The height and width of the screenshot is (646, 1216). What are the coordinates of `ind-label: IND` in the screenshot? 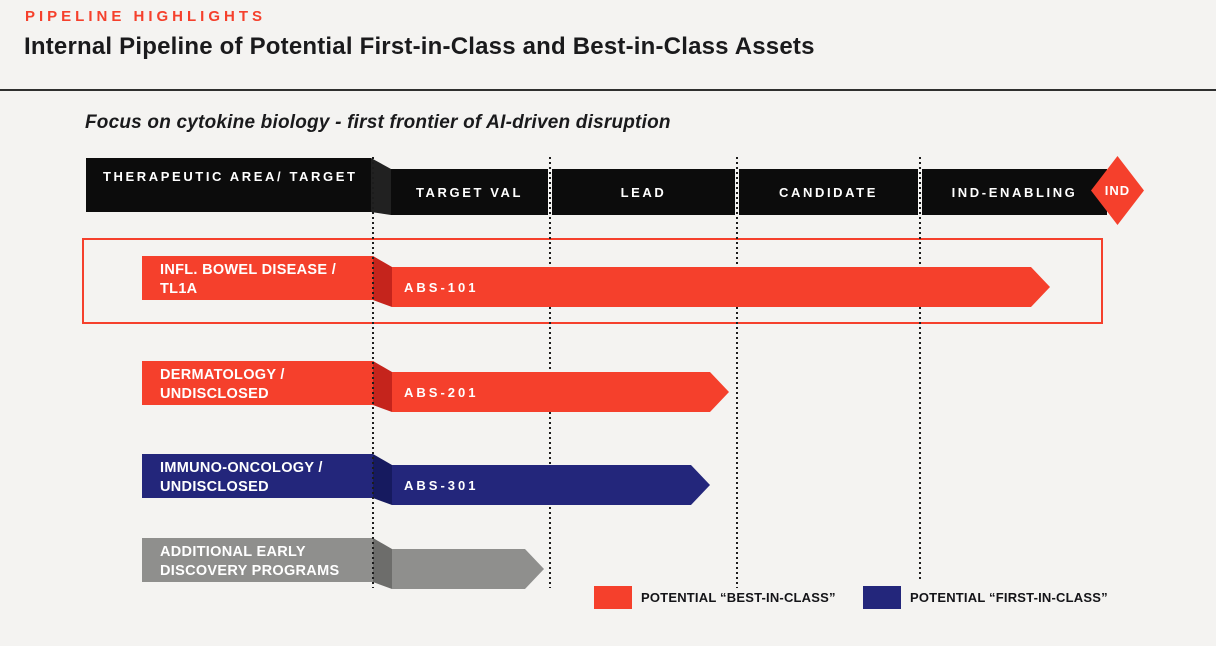 It's located at (1117, 190).